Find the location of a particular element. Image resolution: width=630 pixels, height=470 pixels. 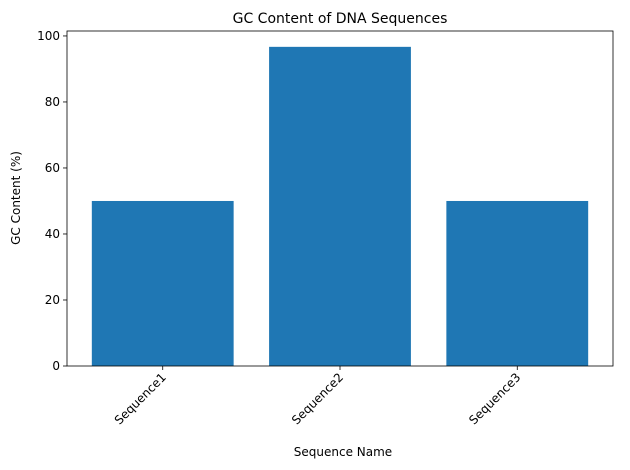

y-tick-label: 100 is located at coordinates (48, 36).